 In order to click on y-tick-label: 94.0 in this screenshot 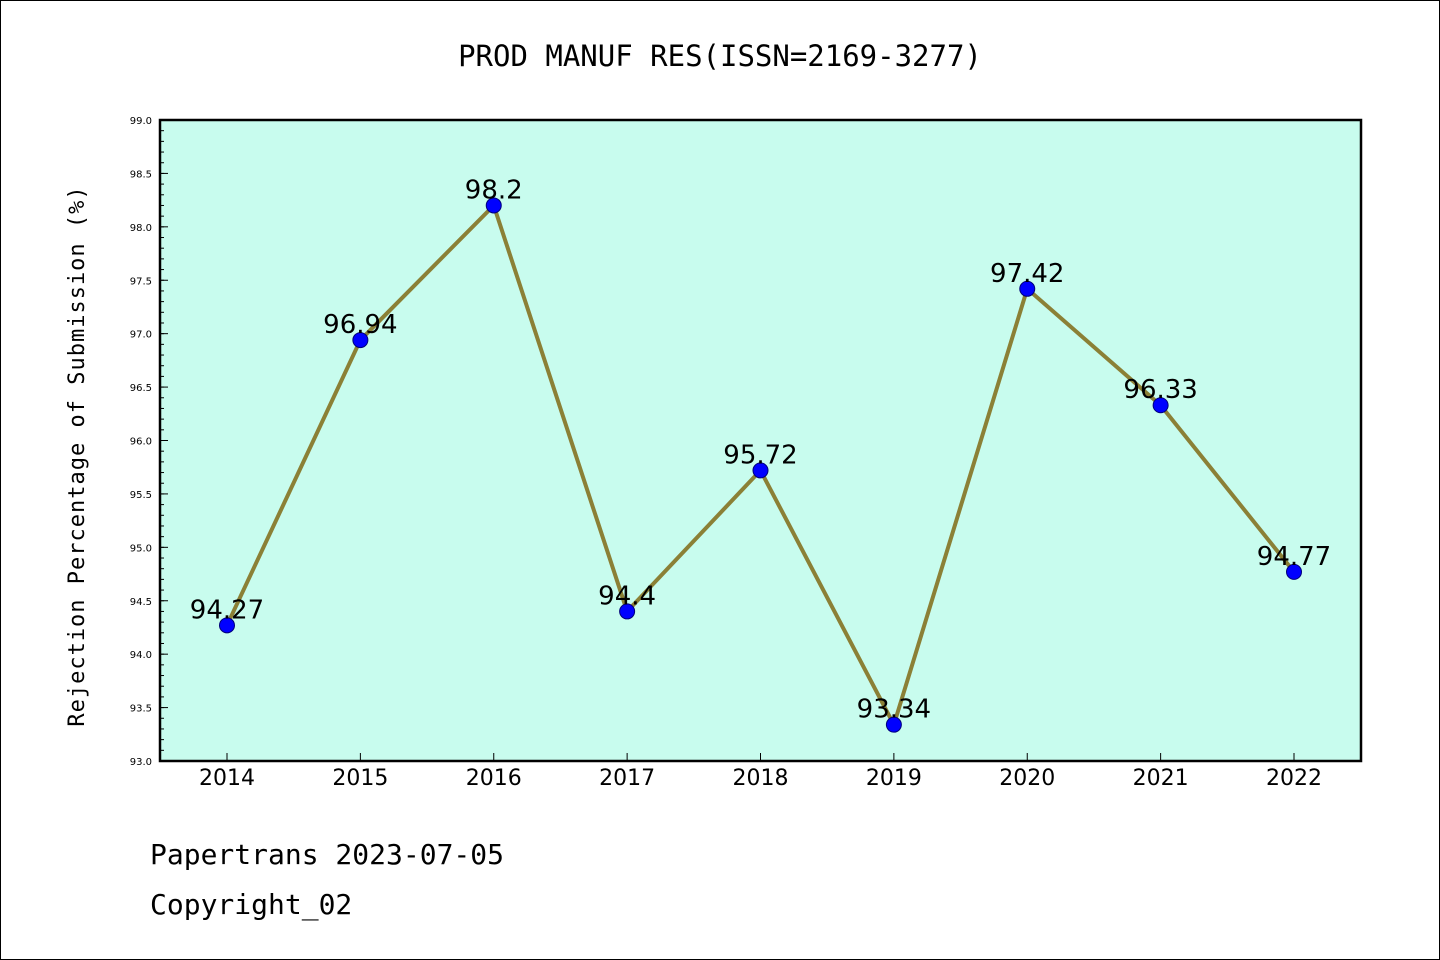, I will do `click(141, 655)`.